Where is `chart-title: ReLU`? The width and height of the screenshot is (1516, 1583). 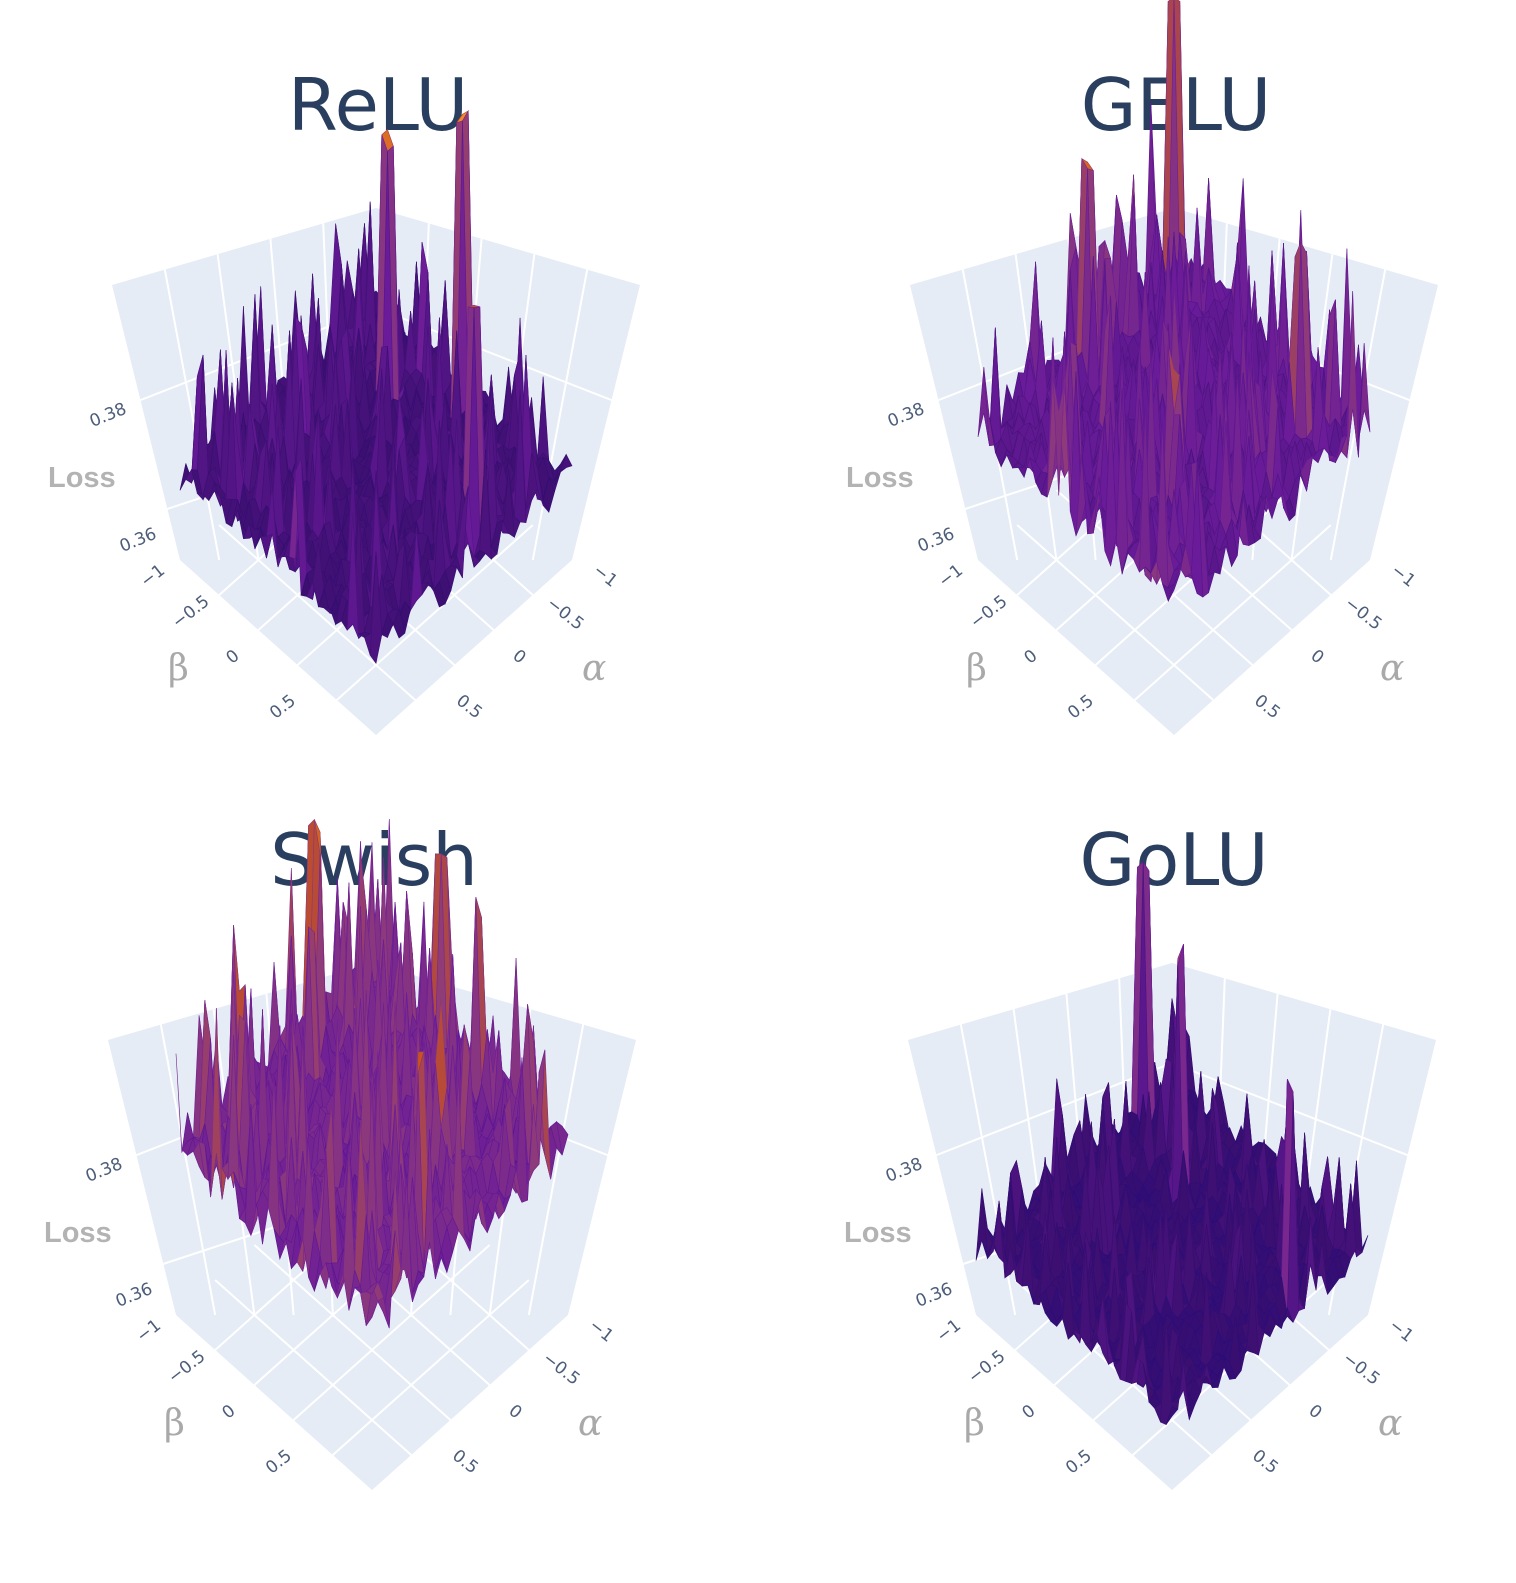
chart-title: ReLU is located at coordinates (378, 105).